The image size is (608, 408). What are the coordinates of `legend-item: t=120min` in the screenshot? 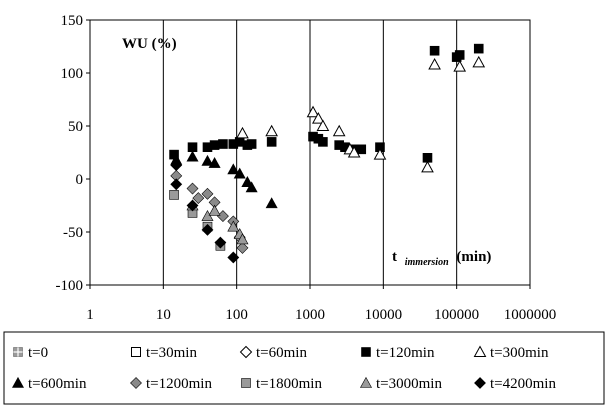 It's located at (398, 353).